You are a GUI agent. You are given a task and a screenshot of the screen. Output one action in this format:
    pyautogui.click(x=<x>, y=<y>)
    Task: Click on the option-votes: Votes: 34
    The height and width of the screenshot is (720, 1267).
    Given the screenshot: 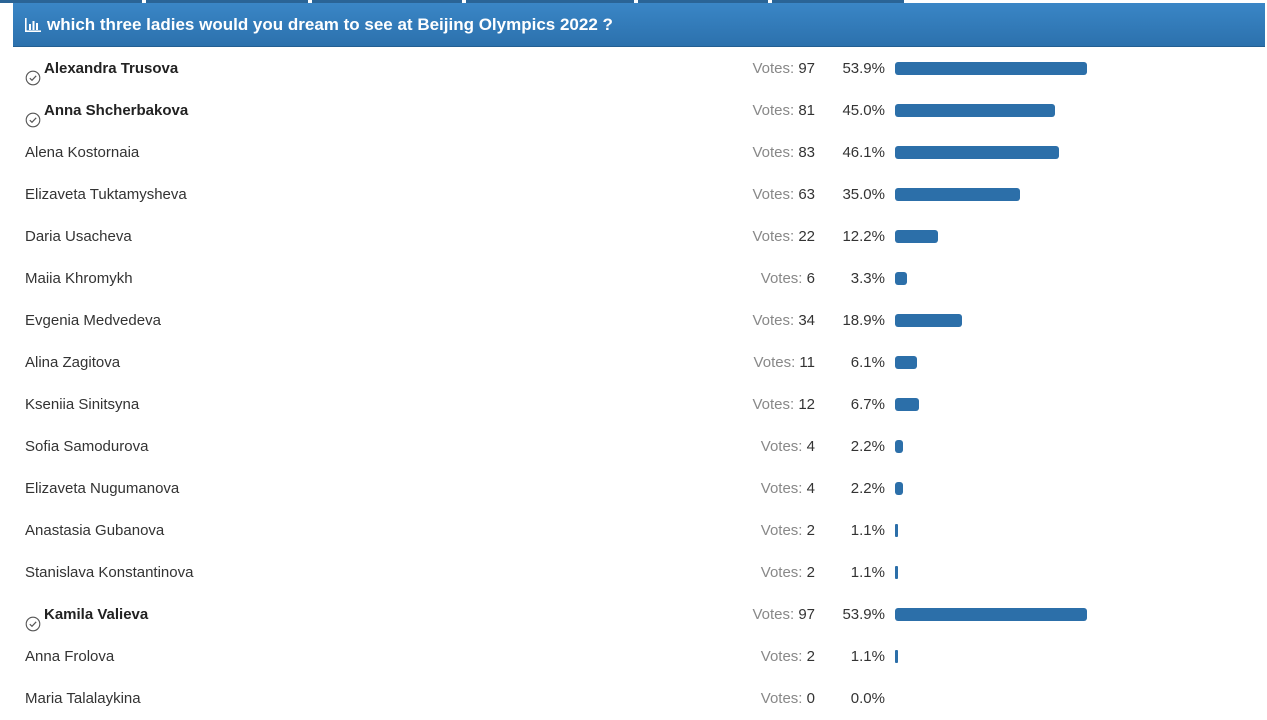 What is the action you would take?
    pyautogui.click(x=783, y=321)
    